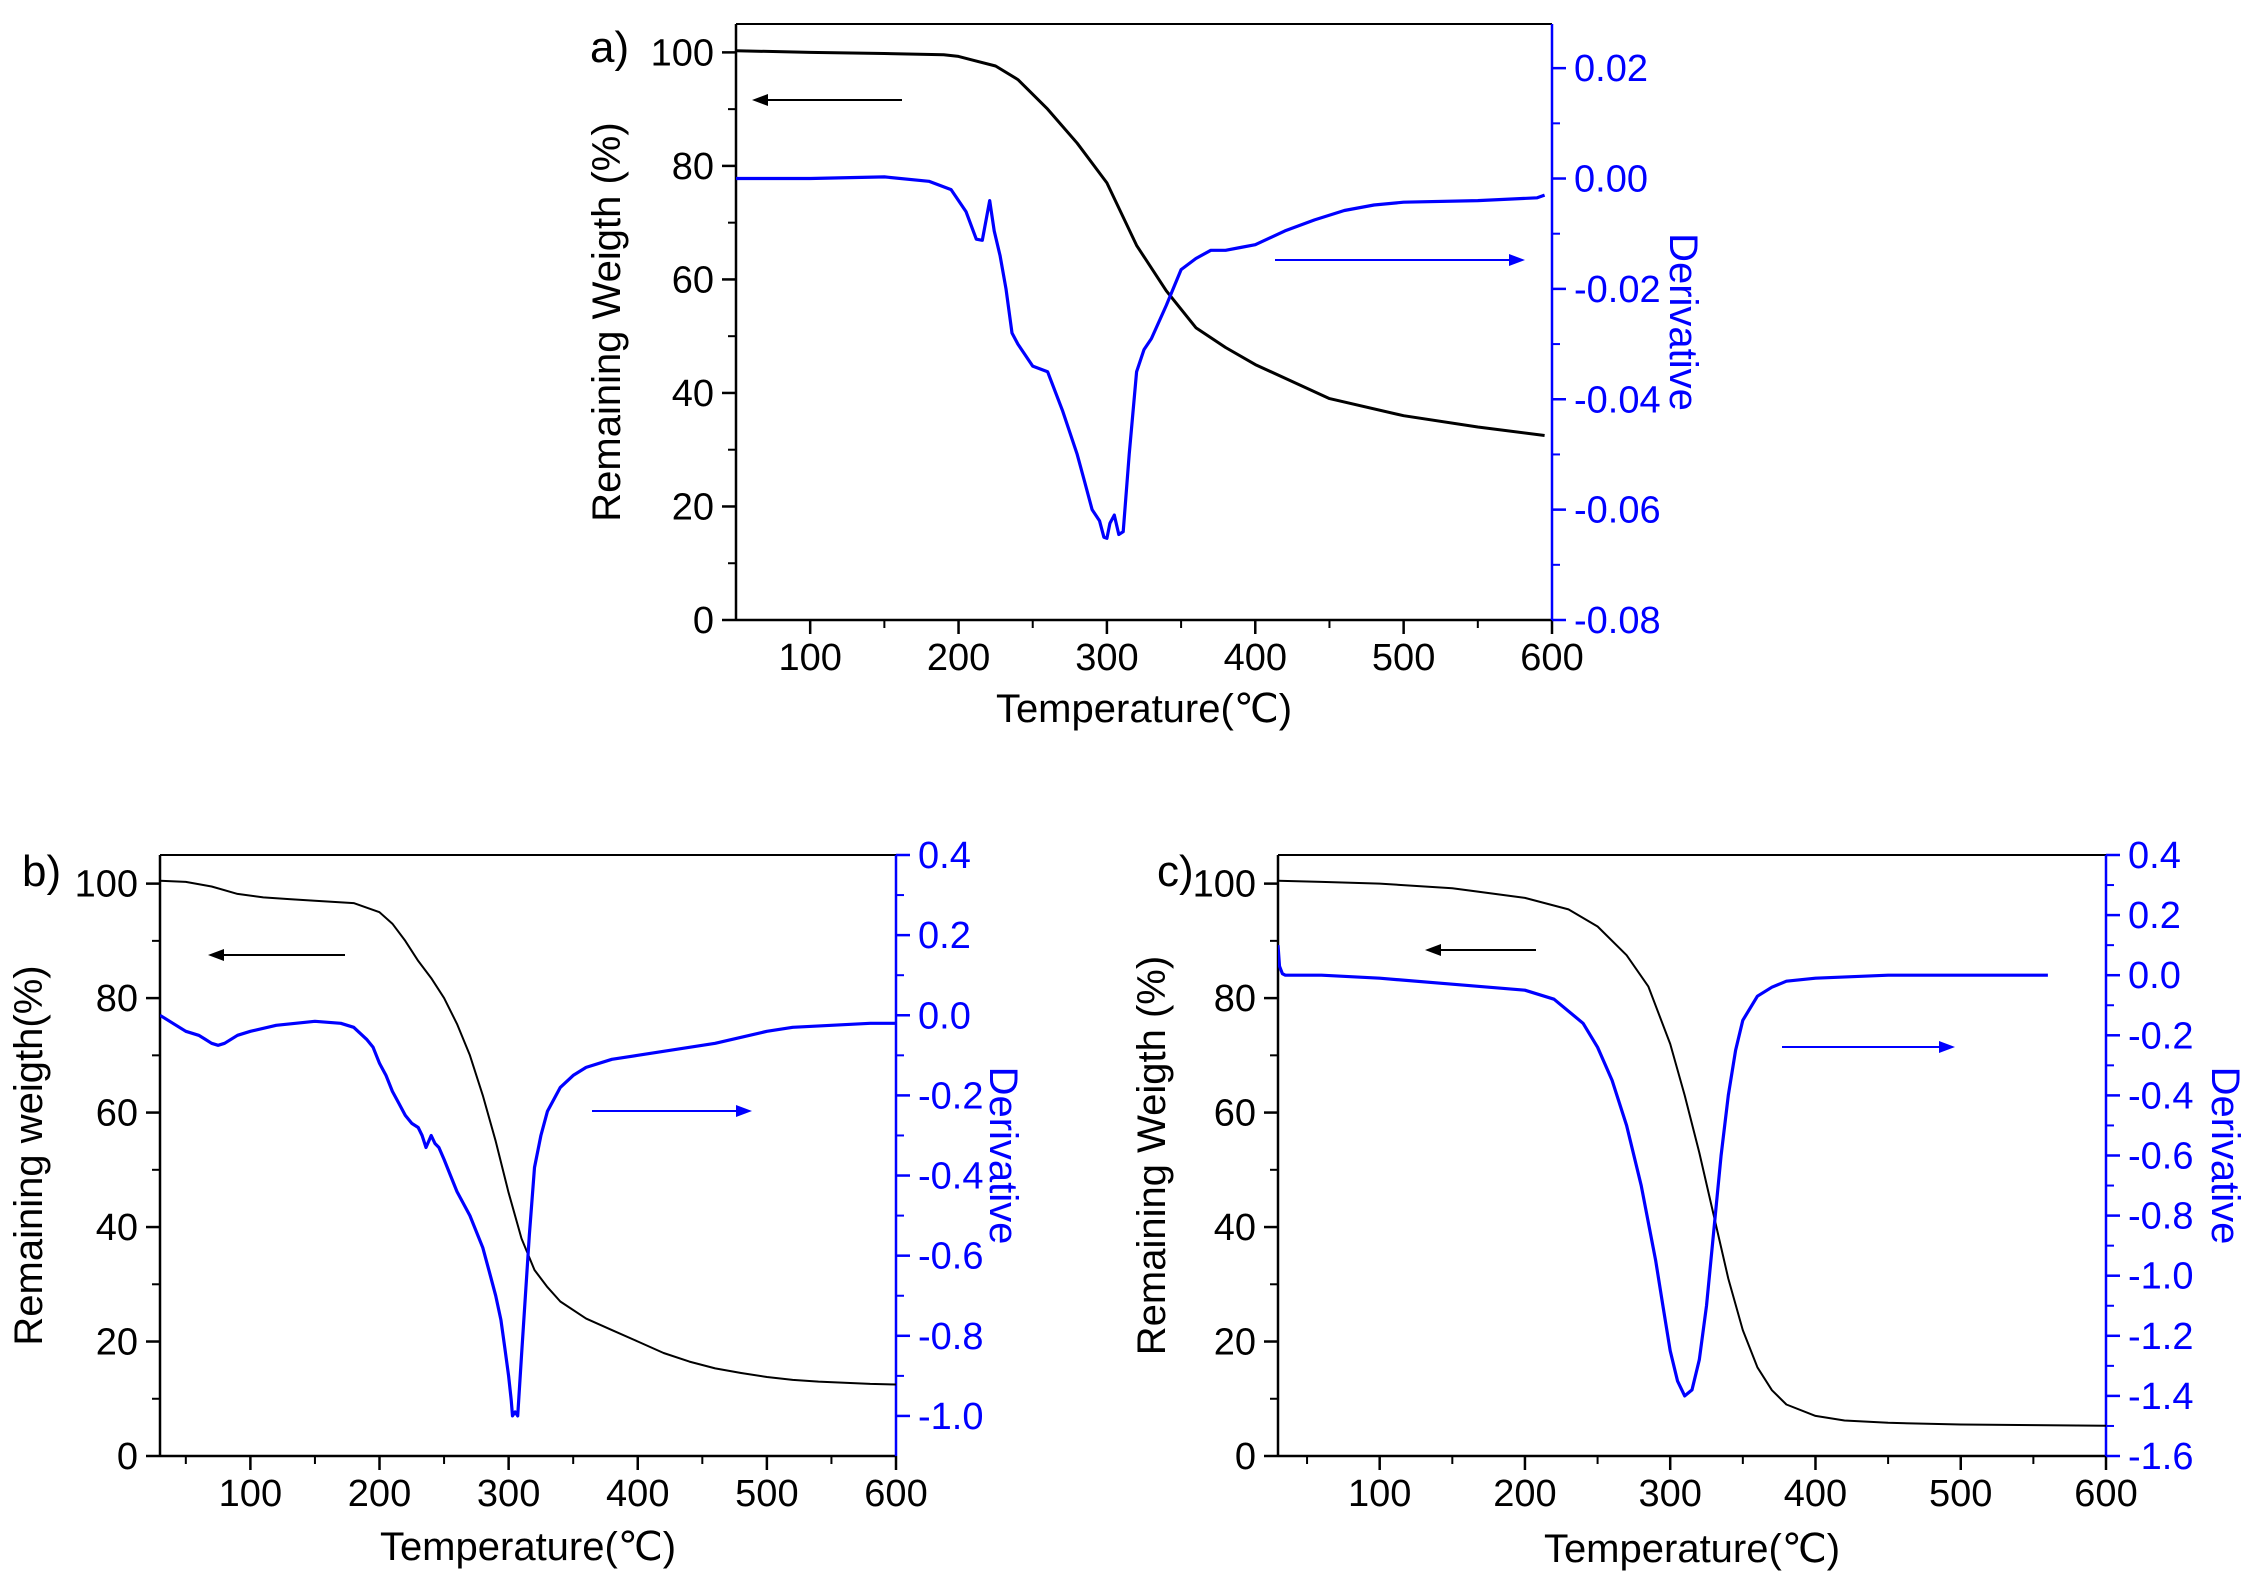 The height and width of the screenshot is (1592, 2256). Describe the element at coordinates (1617, 621) in the screenshot. I see `y2-tick-label: -0.08` at that location.